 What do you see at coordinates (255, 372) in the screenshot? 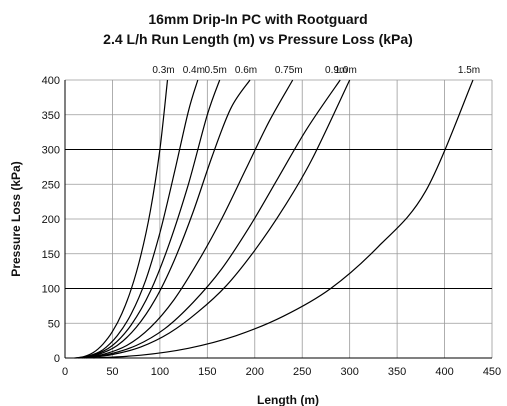
I see `x-tick-label: 200` at bounding box center [255, 372].